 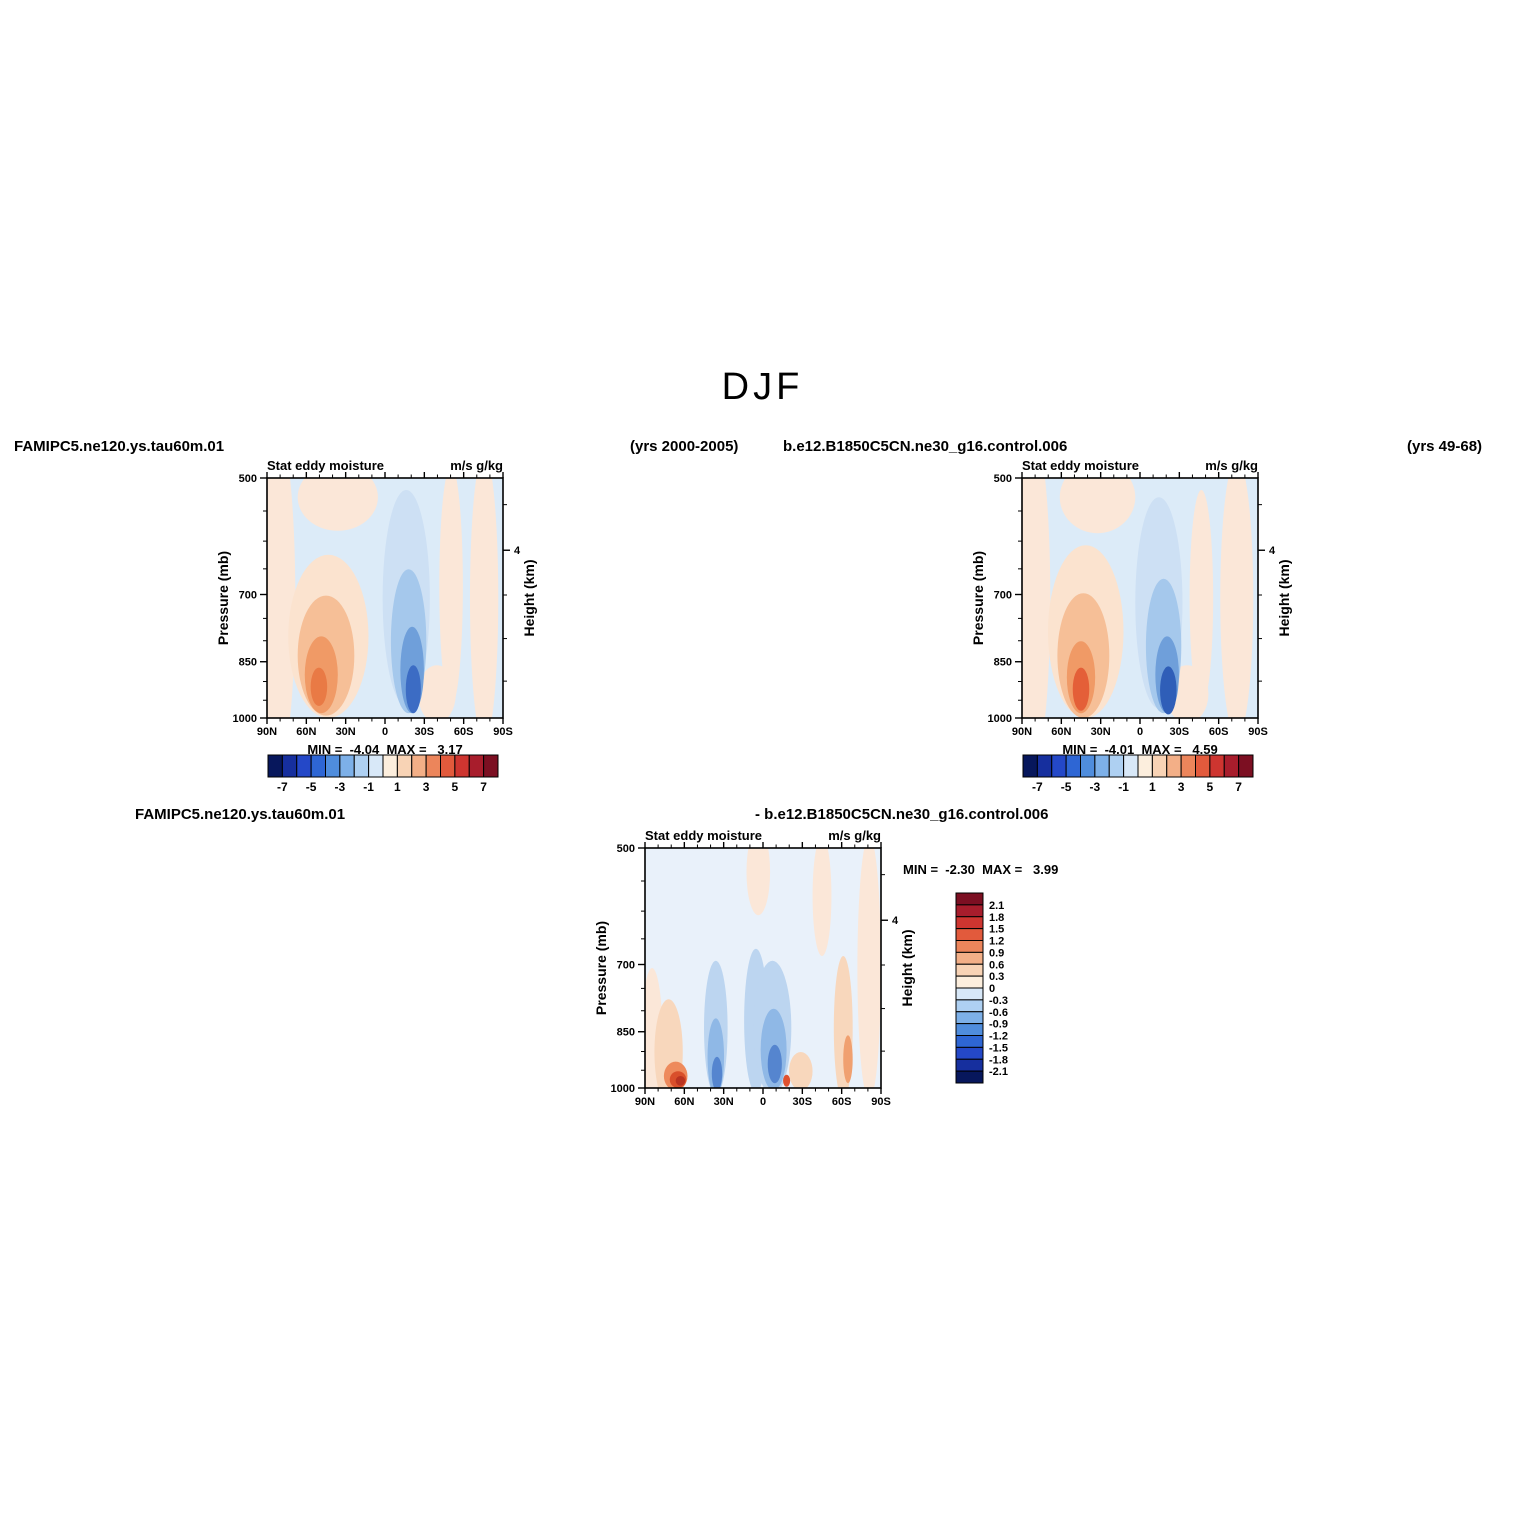 What do you see at coordinates (996, 906) in the screenshot?
I see `svg-text: 2.1` at bounding box center [996, 906].